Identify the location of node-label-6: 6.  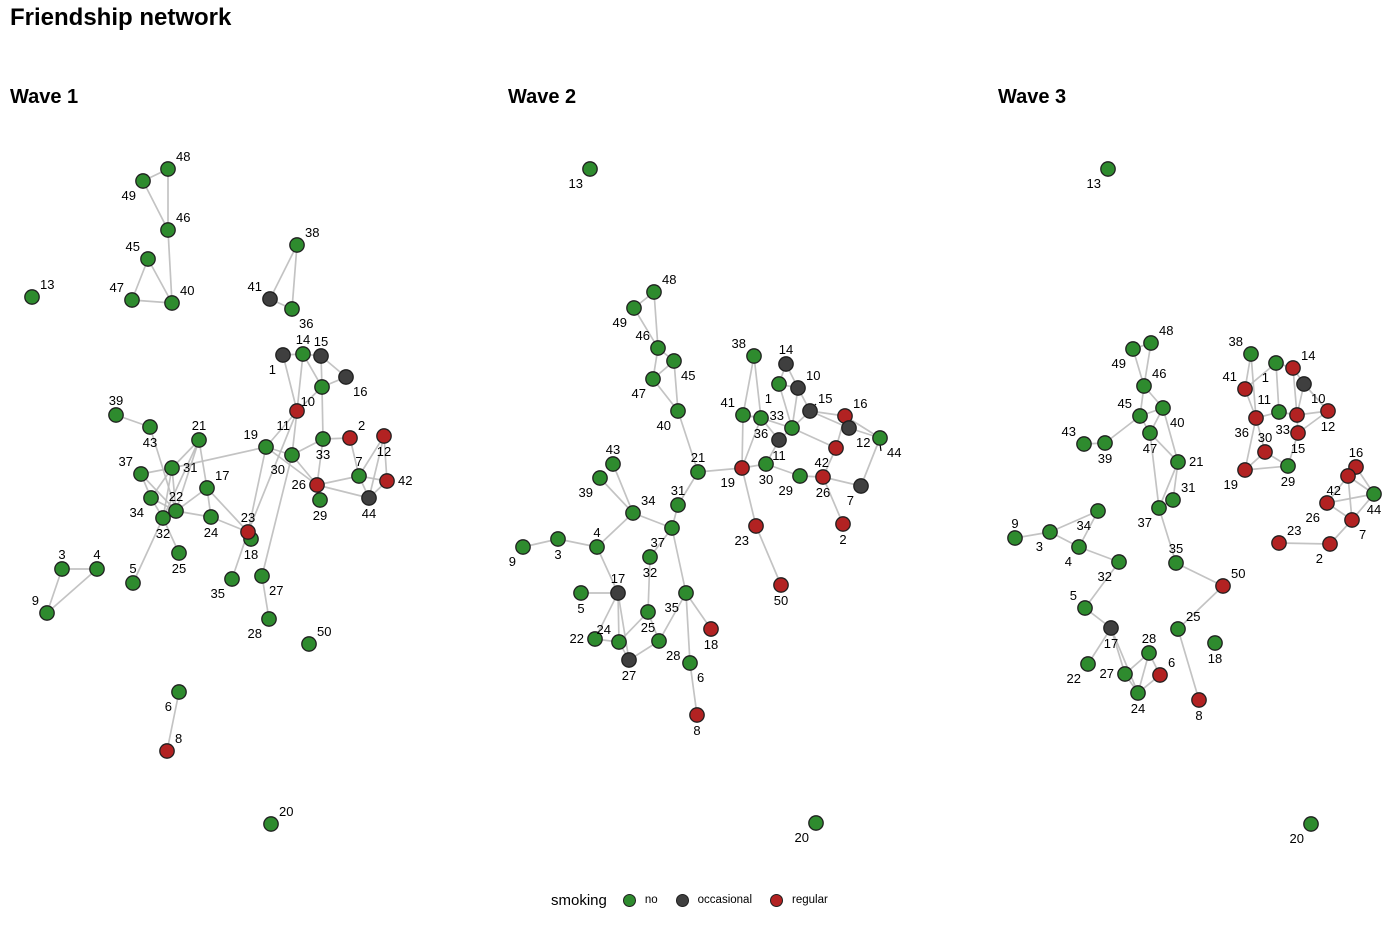
(168, 706).